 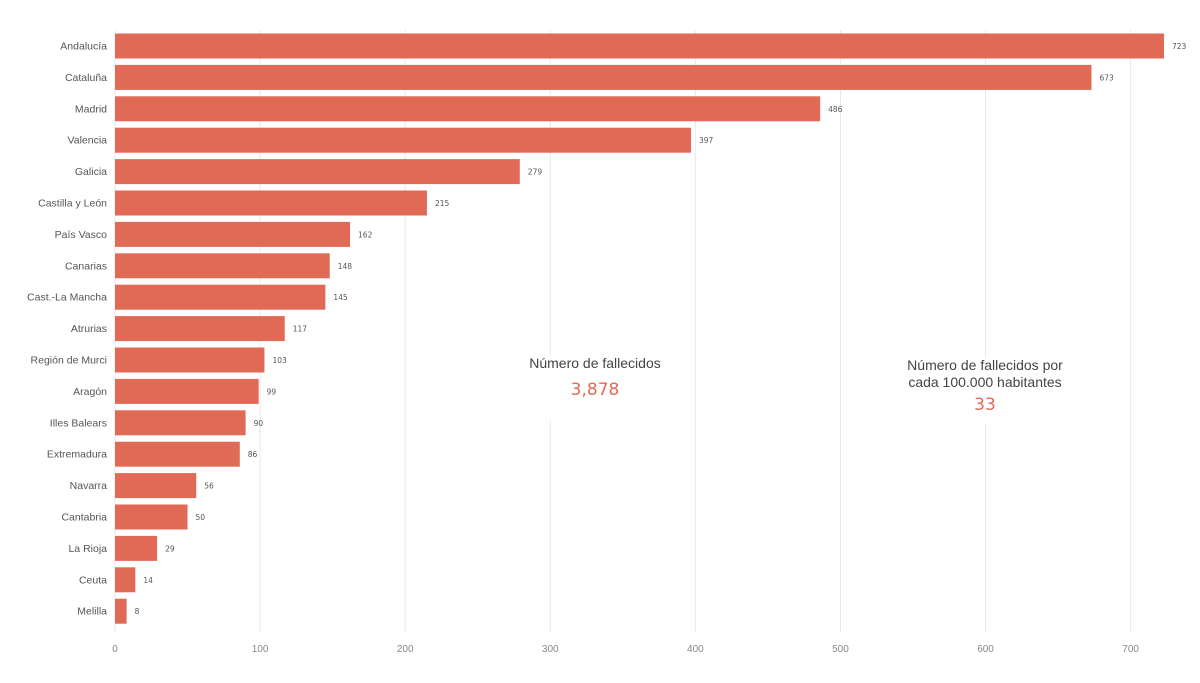 What do you see at coordinates (81, 235) in the screenshot?
I see `category-label: País Vasco` at bounding box center [81, 235].